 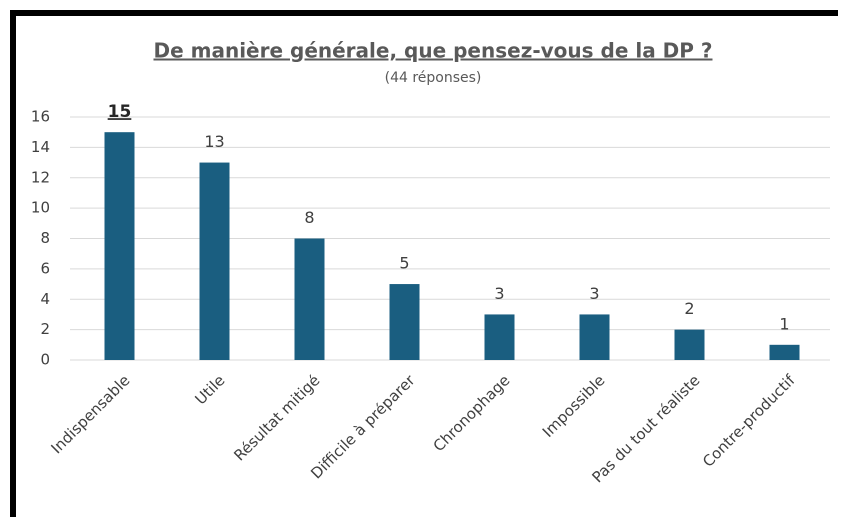 I want to click on data-label: 15, so click(x=120, y=112).